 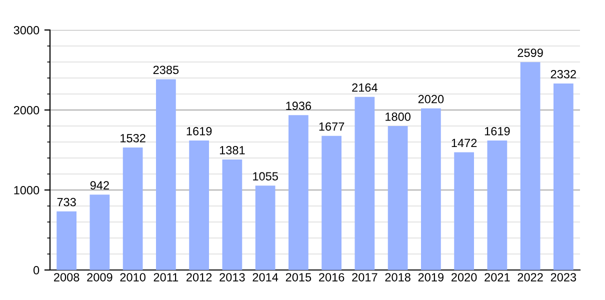 What do you see at coordinates (331, 126) in the screenshot?
I see `data-label: 1677` at bounding box center [331, 126].